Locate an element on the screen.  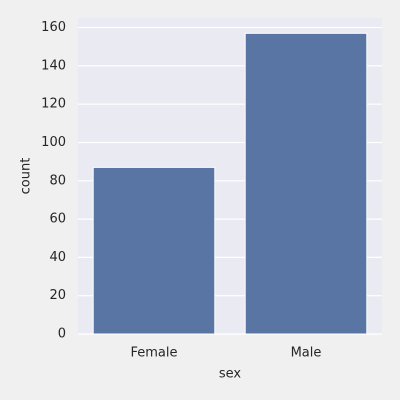
y-axis-label: count is located at coordinates (26, 176).